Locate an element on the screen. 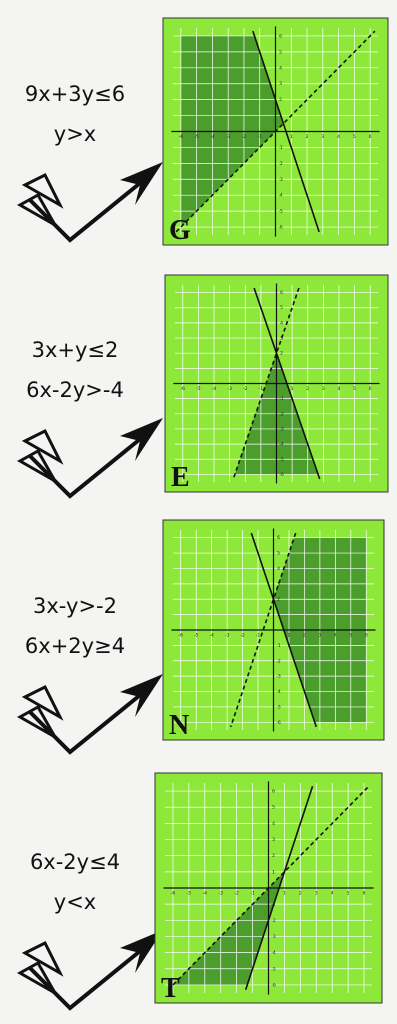 The height and width of the screenshot is (1024, 397). graph: -6-6-5-5-4-4-3-3-2-2-1-1112233445566N is located at coordinates (273, 630).